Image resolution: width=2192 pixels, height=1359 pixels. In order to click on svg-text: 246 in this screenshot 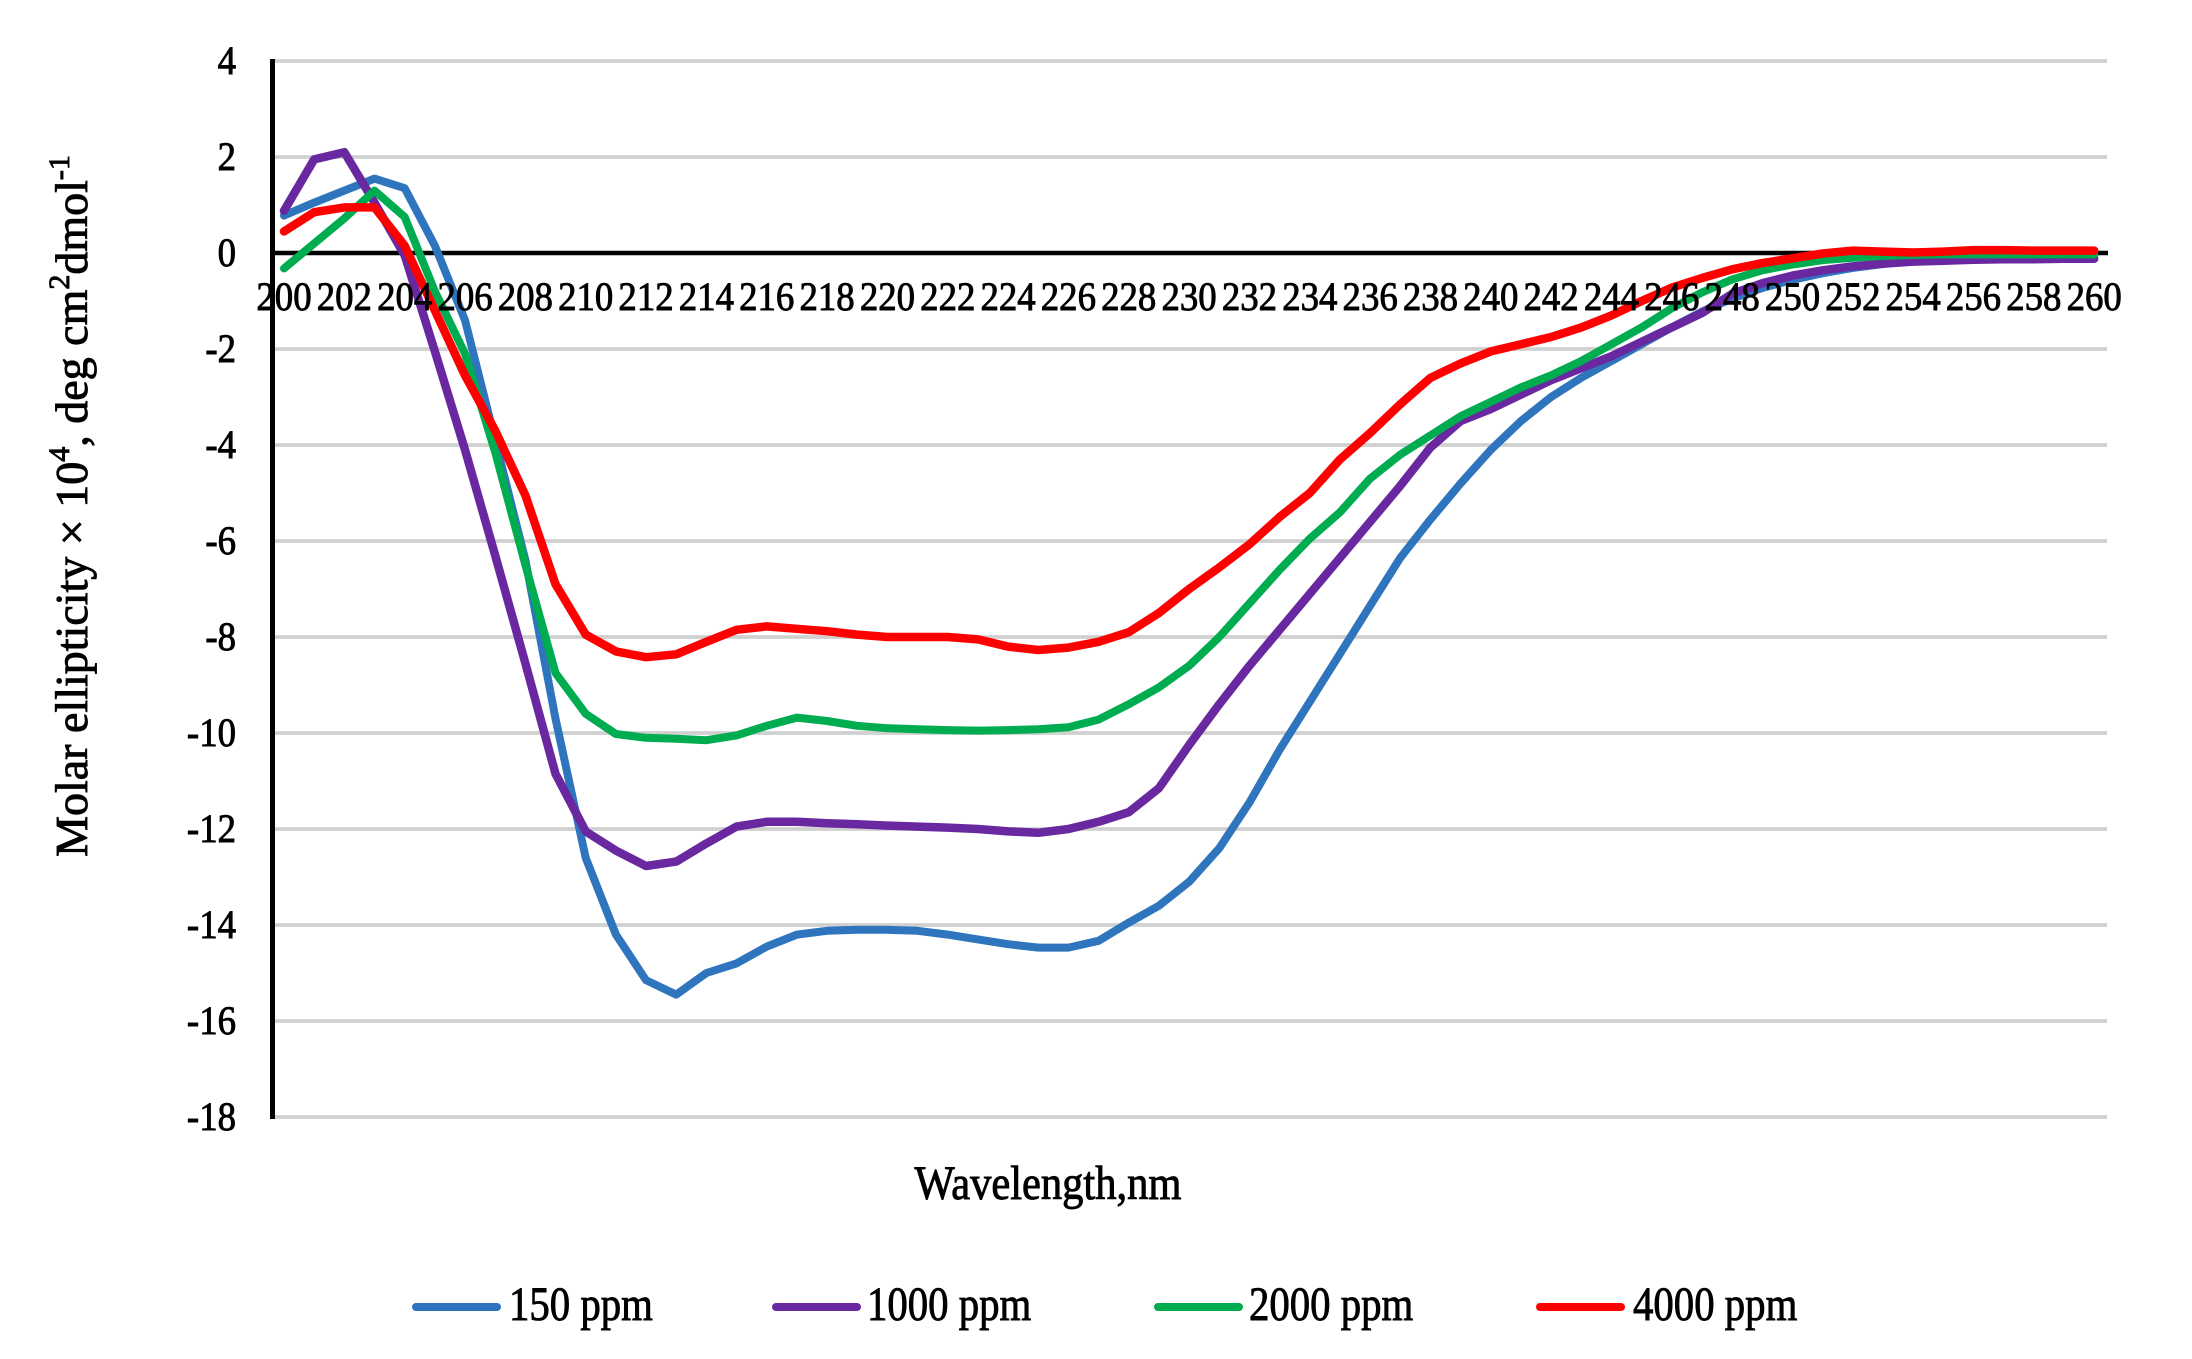, I will do `click(1671, 298)`.